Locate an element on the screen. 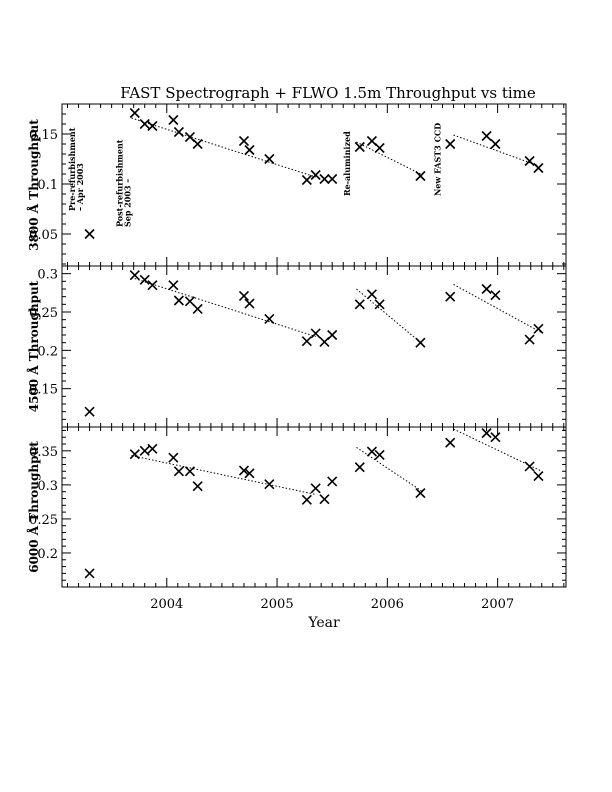 Image resolution: width=612 pixels, height=792 pixels. annotation: Post-refurbishment is located at coordinates (120, 183).